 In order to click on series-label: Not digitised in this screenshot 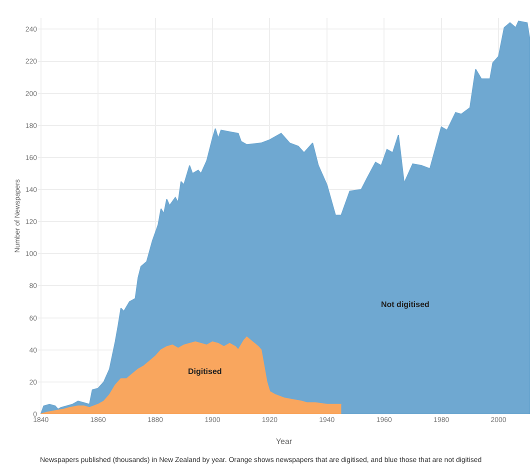, I will do `click(405, 304)`.